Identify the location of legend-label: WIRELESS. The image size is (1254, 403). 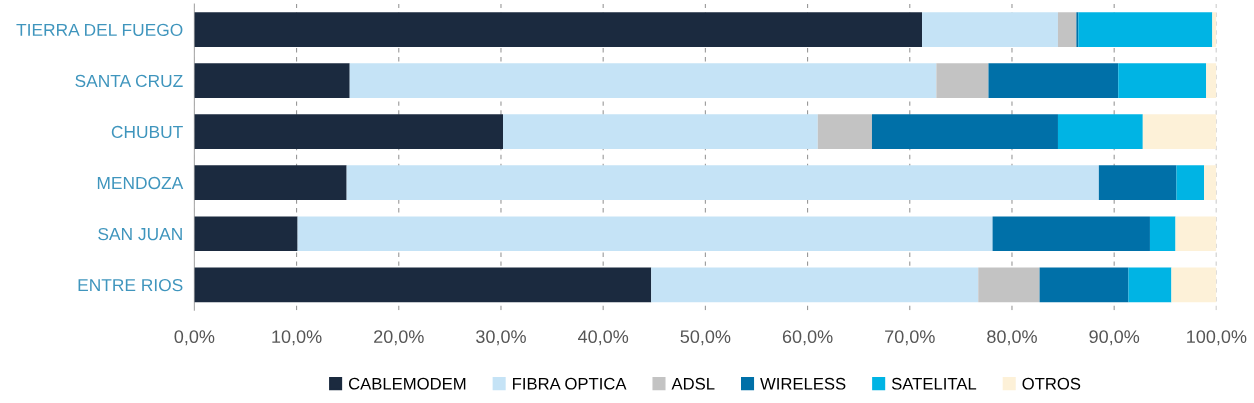
(803, 383).